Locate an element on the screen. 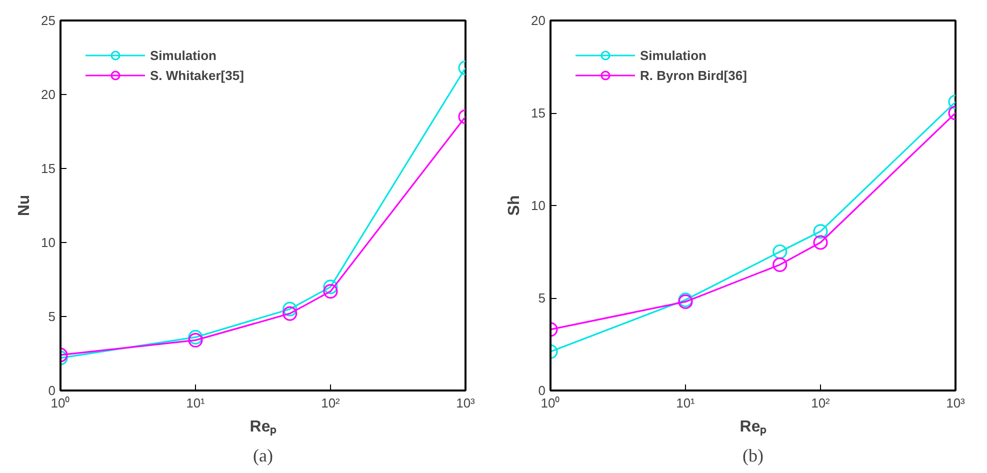  legend-label: S. Whitaker[35] is located at coordinates (197, 75).